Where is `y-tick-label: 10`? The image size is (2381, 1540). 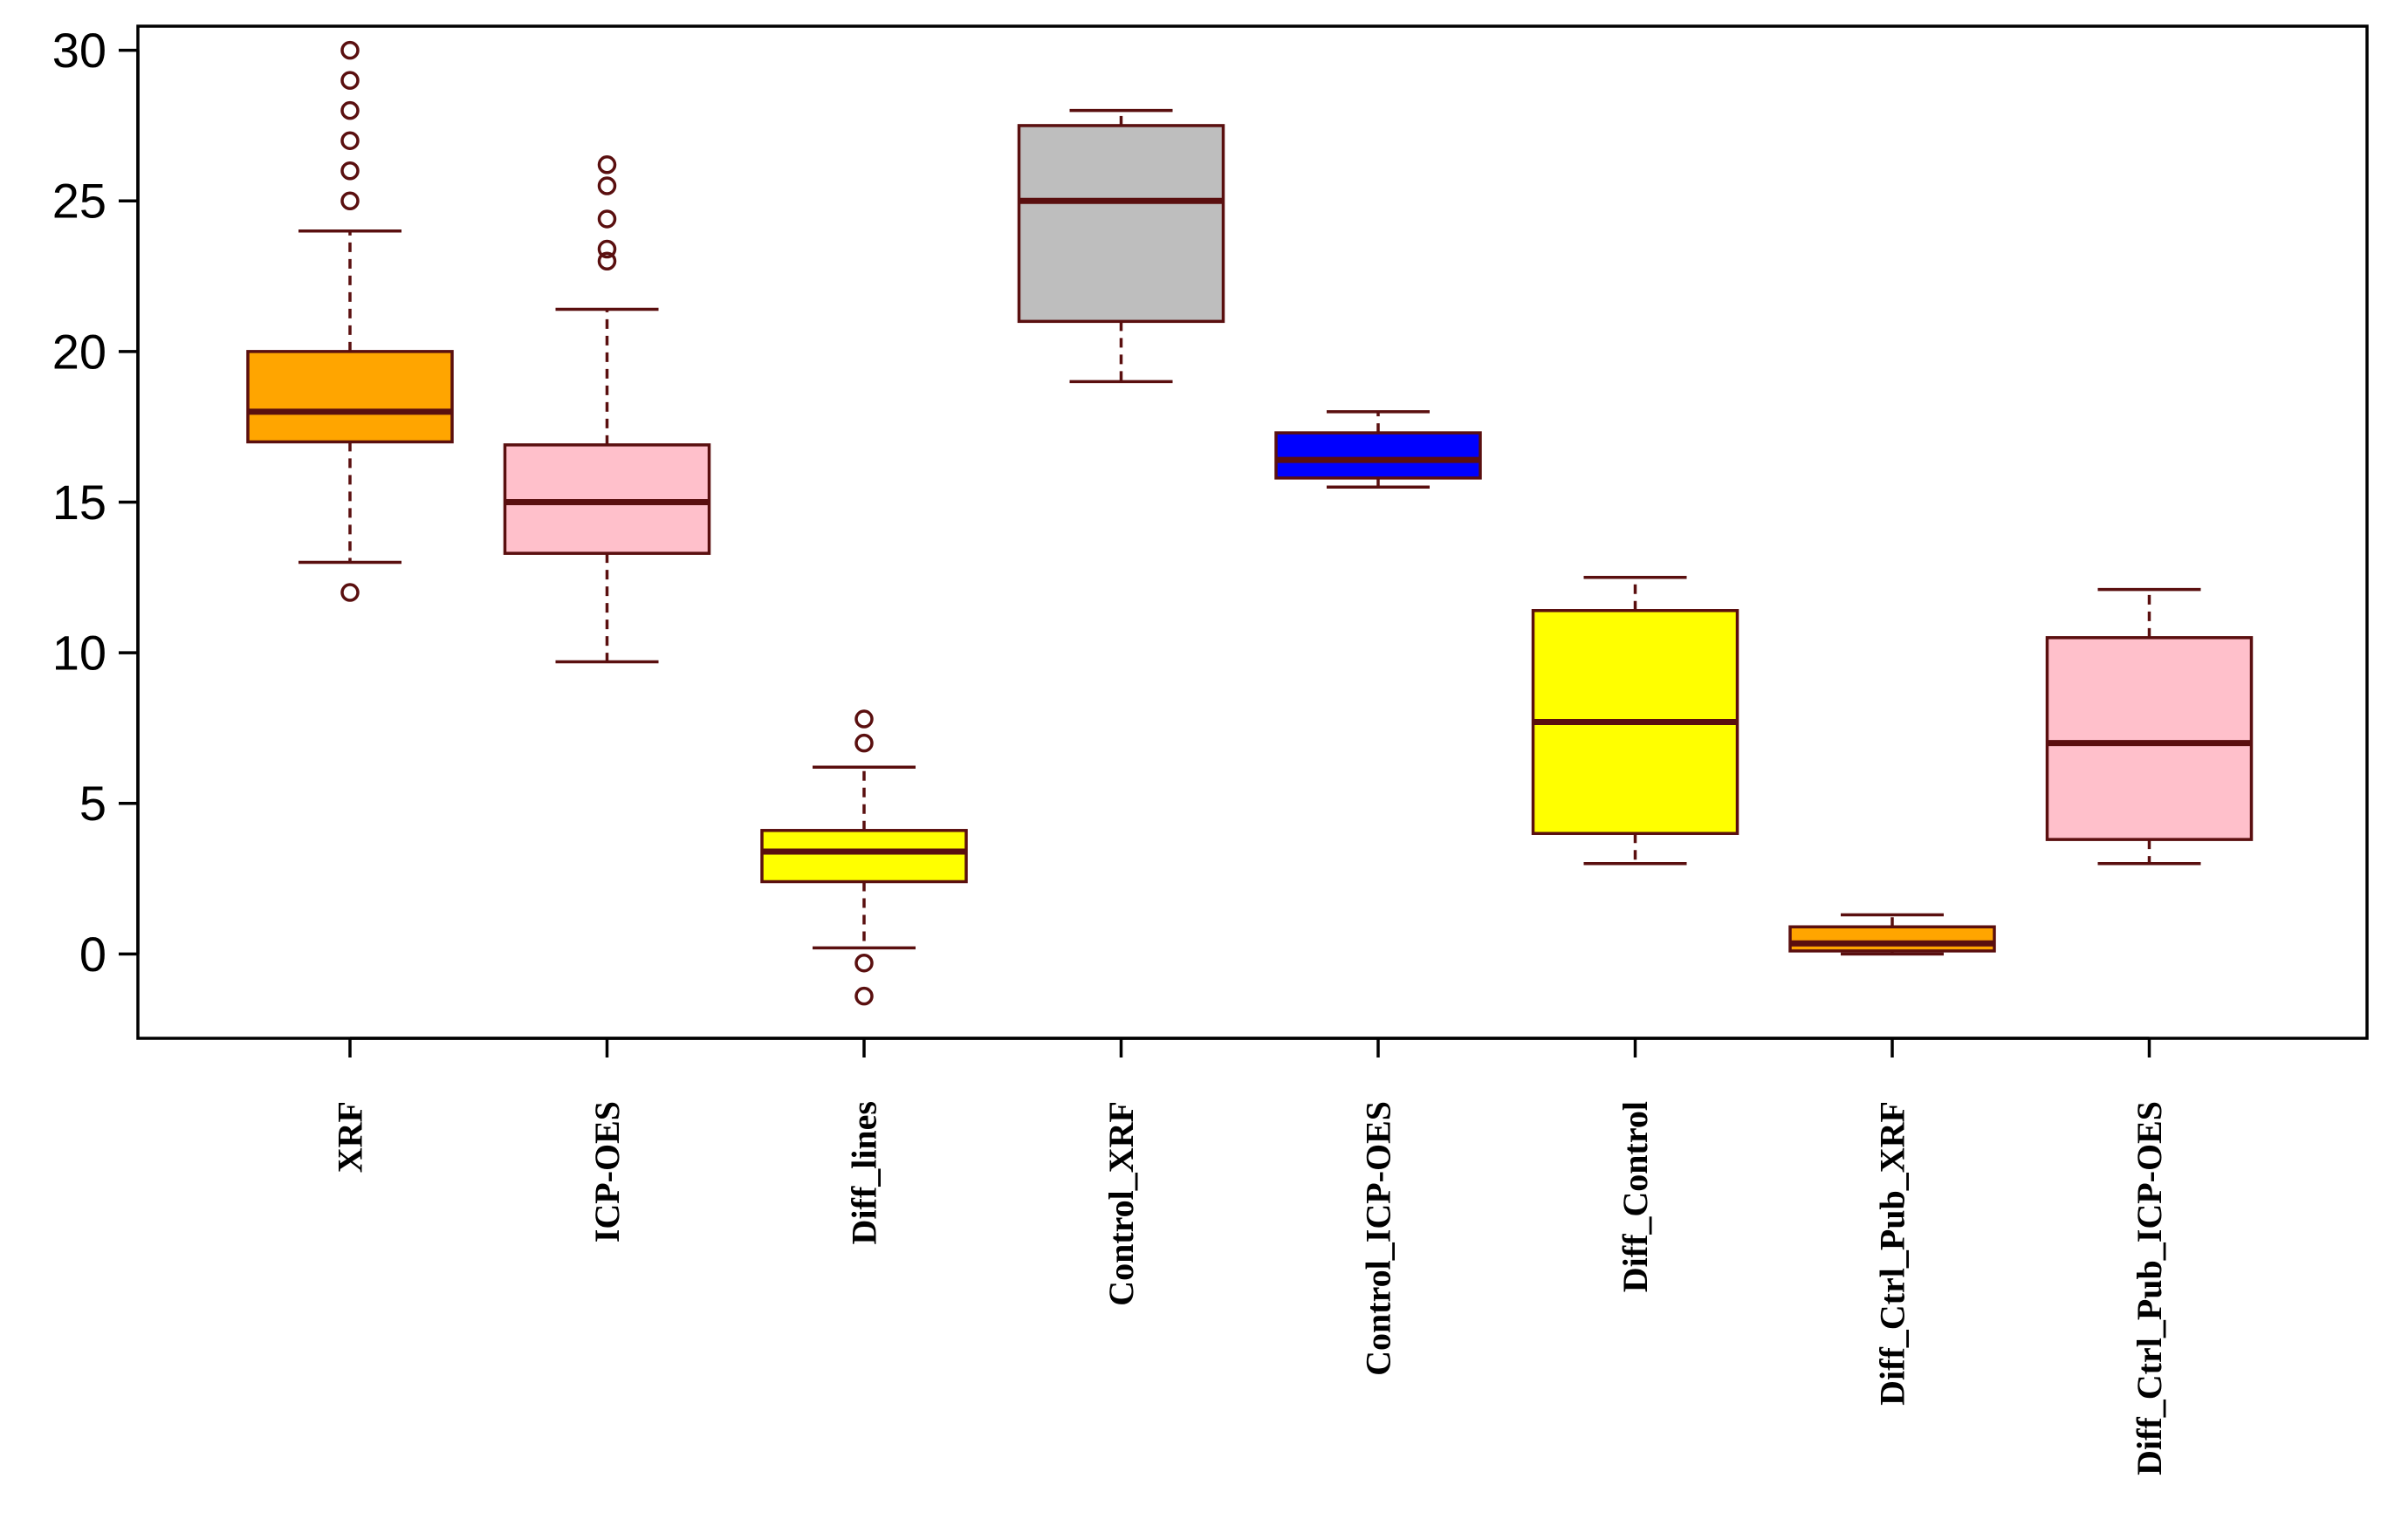
y-tick-label: 10 is located at coordinates (79, 653).